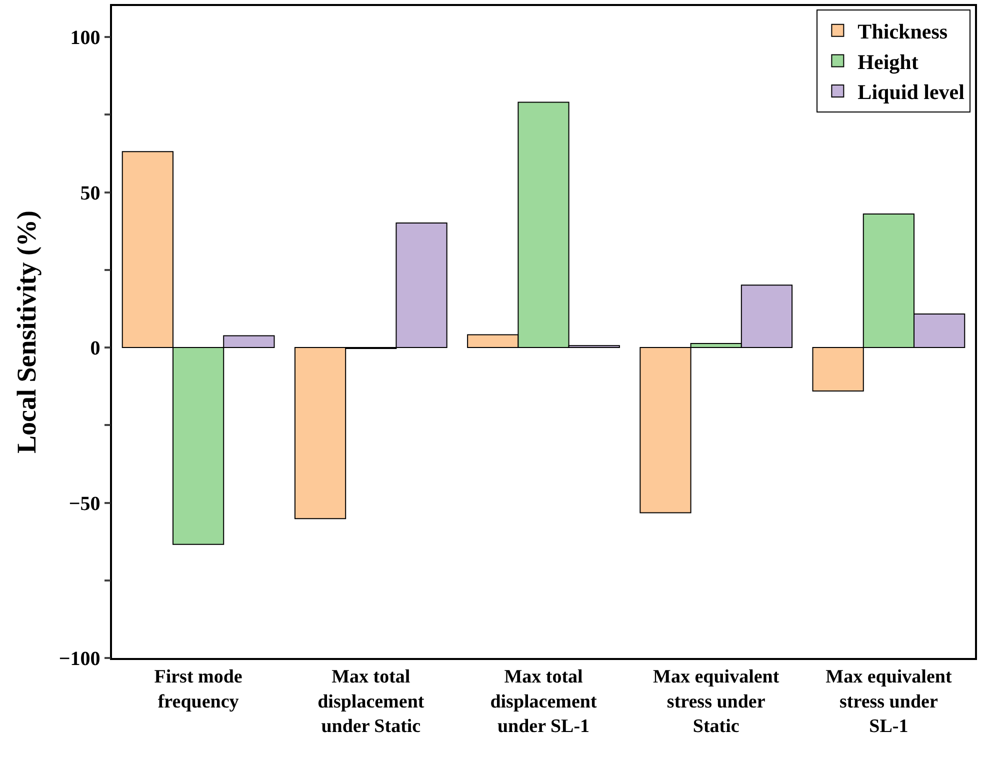 This screenshot has width=982, height=758. Describe the element at coordinates (888, 62) in the screenshot. I see `legend-label: Height` at that location.